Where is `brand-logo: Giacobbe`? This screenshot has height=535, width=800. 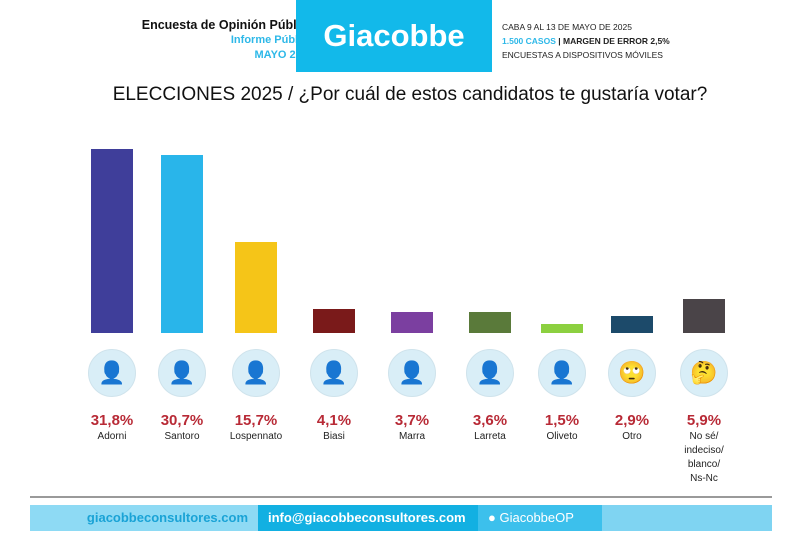
brand-logo: Giacobbe is located at coordinates (394, 36).